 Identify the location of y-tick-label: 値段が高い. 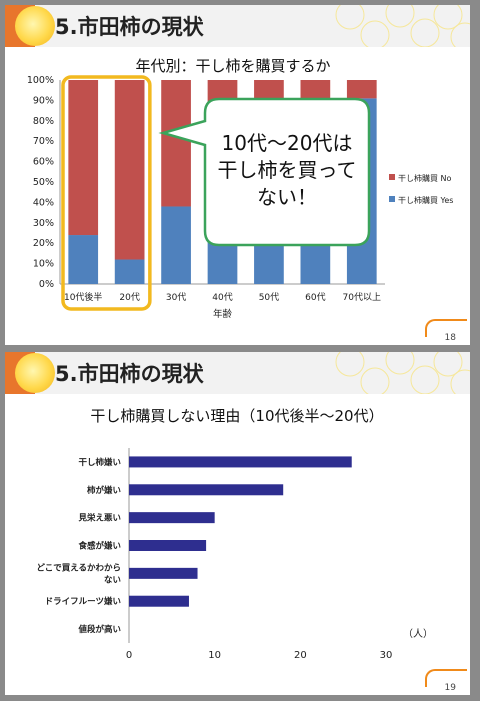
(99, 629).